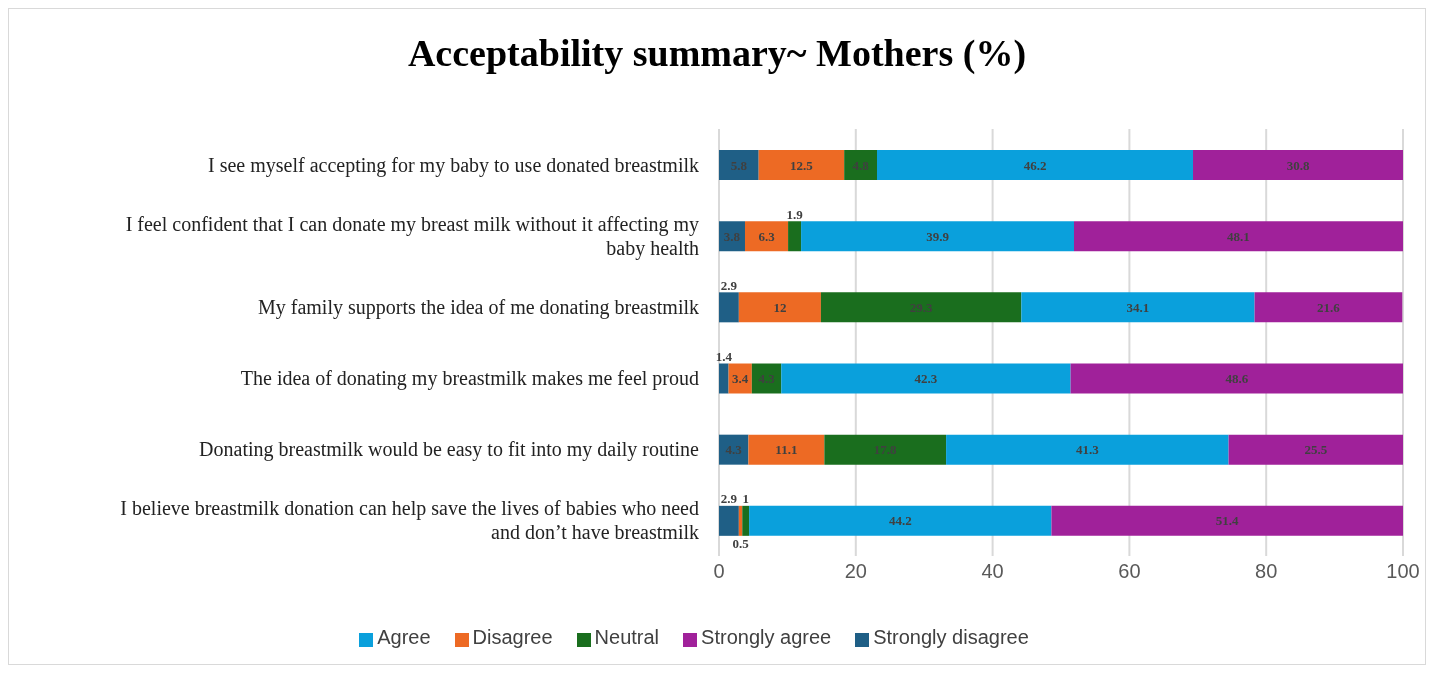 Image resolution: width=1434 pixels, height=673 pixels. What do you see at coordinates (732, 236) in the screenshot?
I see `data-label: 3.8` at bounding box center [732, 236].